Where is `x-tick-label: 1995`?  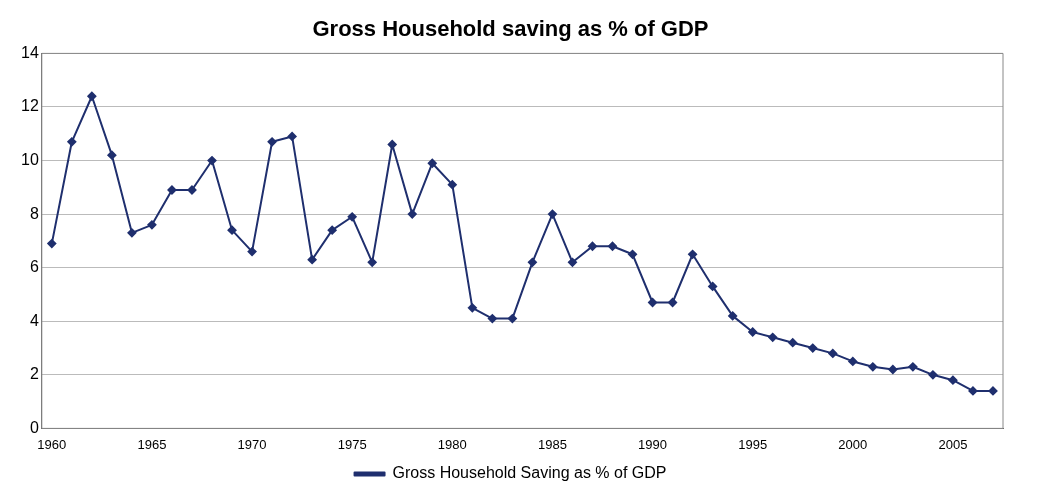
x-tick-label: 1995 is located at coordinates (753, 444).